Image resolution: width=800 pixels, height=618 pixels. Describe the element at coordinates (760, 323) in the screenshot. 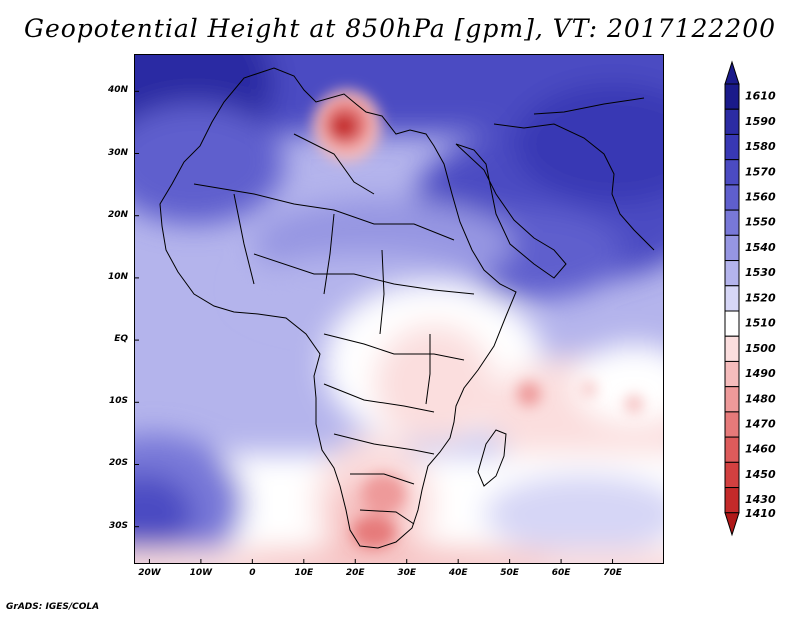

I see `colorbar-label: 1510` at that location.